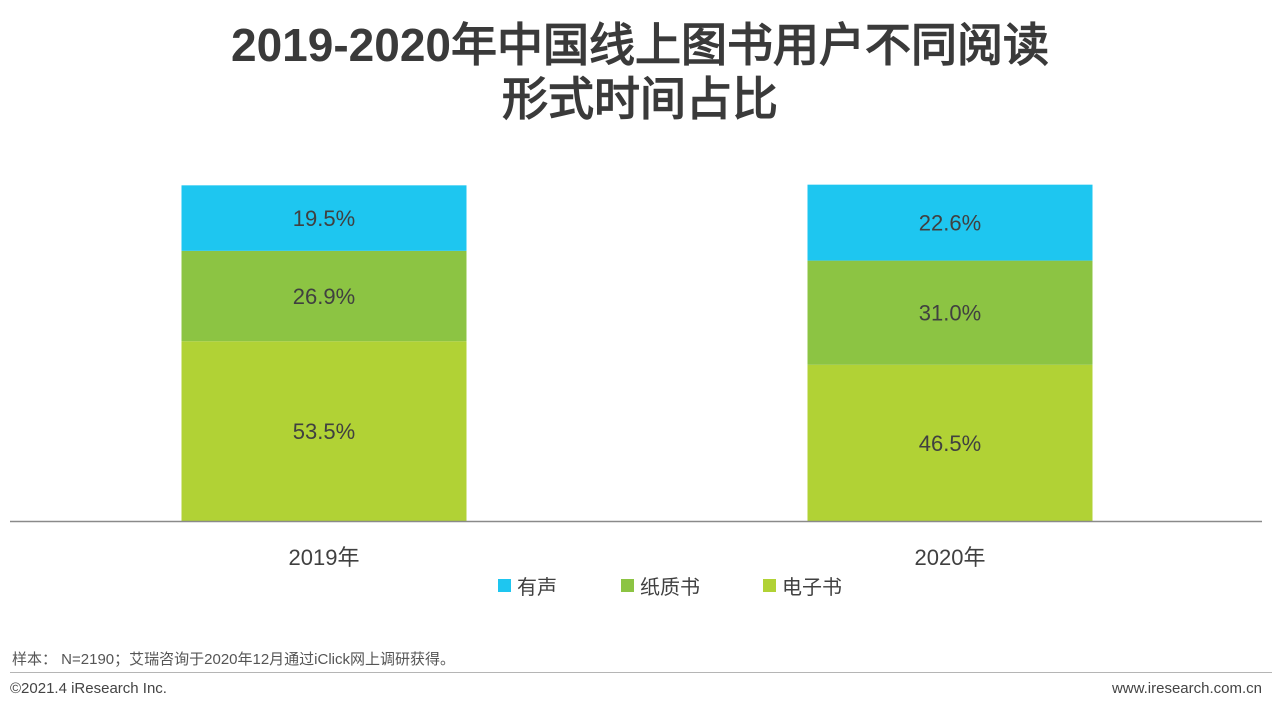  What do you see at coordinates (324, 557) in the screenshot?
I see `x-tick-label-1: 2019年` at bounding box center [324, 557].